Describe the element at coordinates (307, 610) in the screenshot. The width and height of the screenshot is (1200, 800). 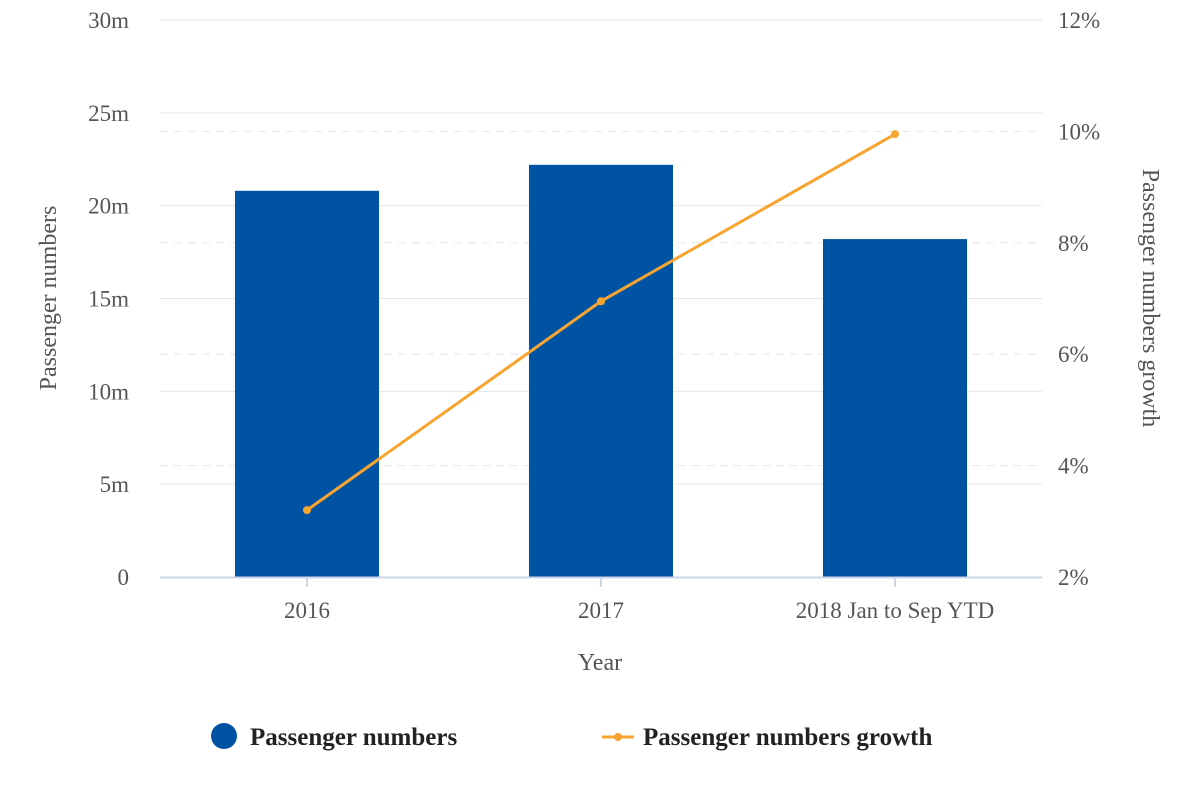
I see `x-tick-label: 2016` at that location.